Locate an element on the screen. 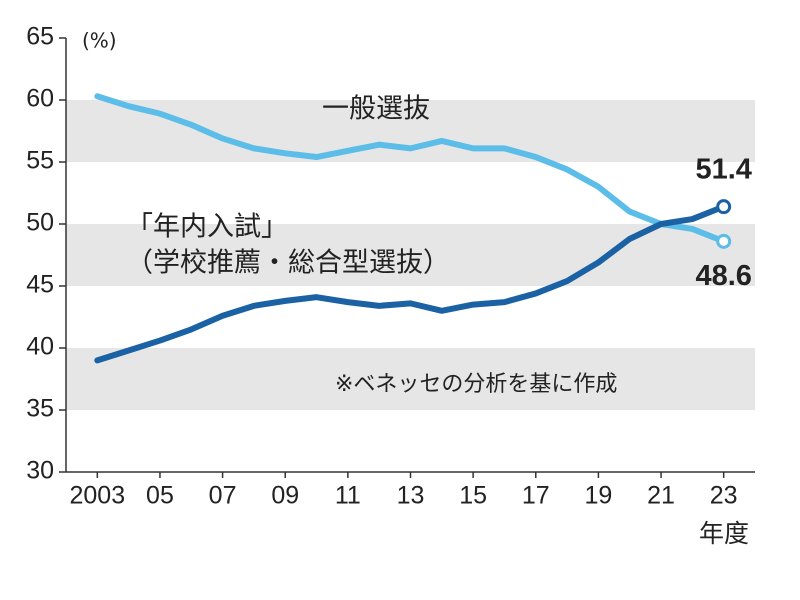  y-tick-label: 35 is located at coordinates (40, 409).